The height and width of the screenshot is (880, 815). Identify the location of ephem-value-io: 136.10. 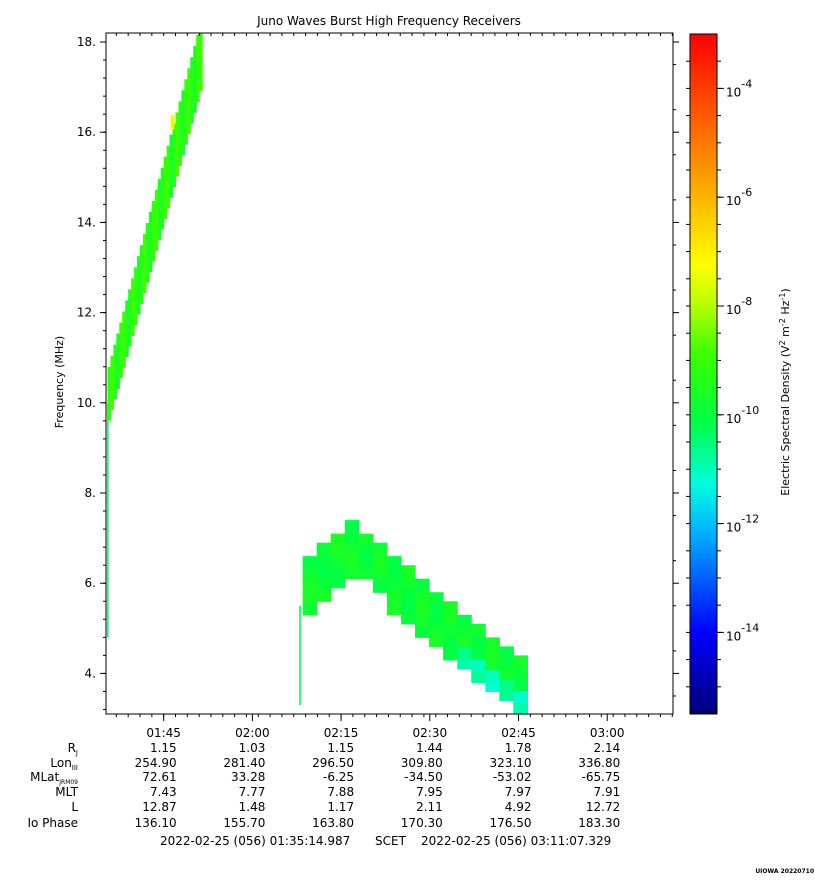
(156, 823).